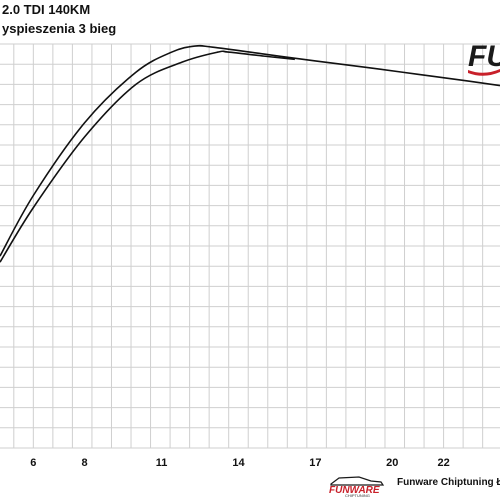 This screenshot has height=500, width=500. What do you see at coordinates (59, 28) in the screenshot?
I see `chart-subtitle: yspieszenia 3 bieg` at bounding box center [59, 28].